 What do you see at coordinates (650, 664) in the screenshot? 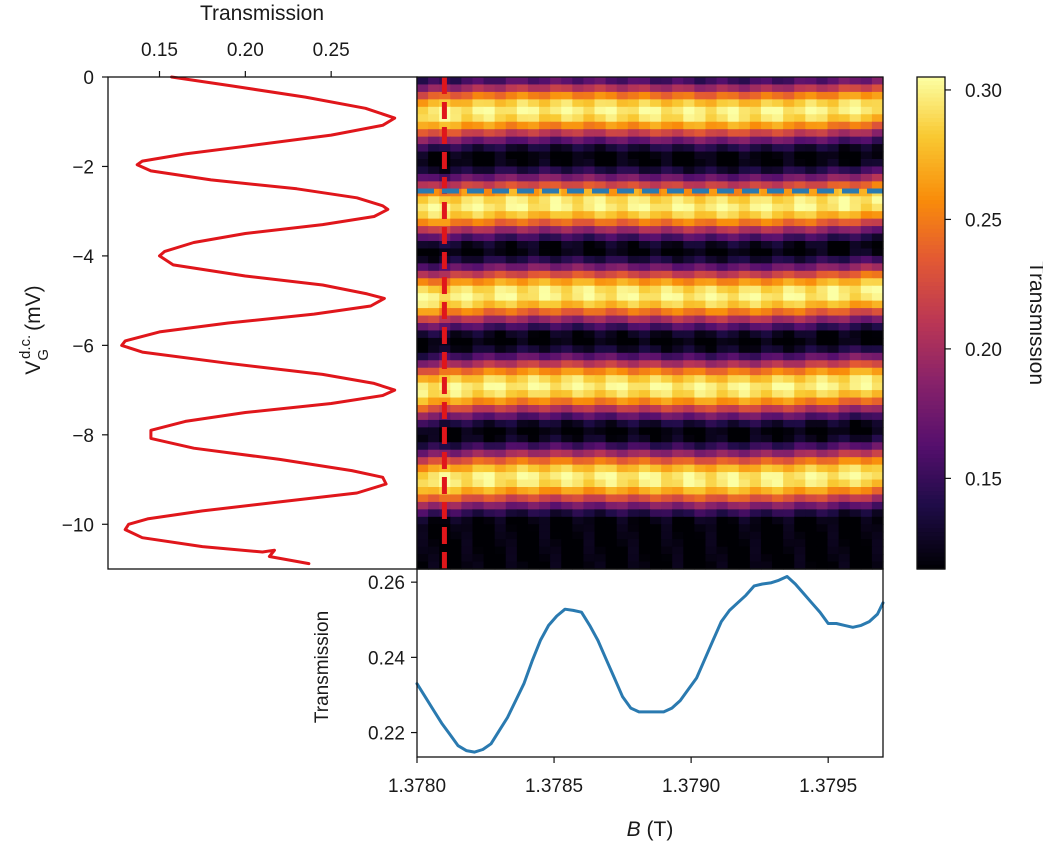
I see `bottom-transmission-line` at bounding box center [650, 664].